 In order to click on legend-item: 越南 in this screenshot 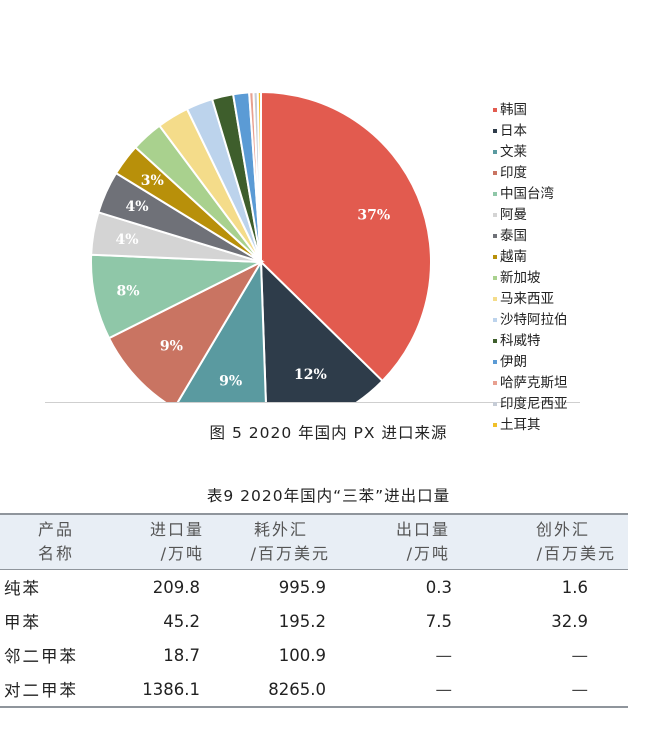, I will do `click(530, 257)`.